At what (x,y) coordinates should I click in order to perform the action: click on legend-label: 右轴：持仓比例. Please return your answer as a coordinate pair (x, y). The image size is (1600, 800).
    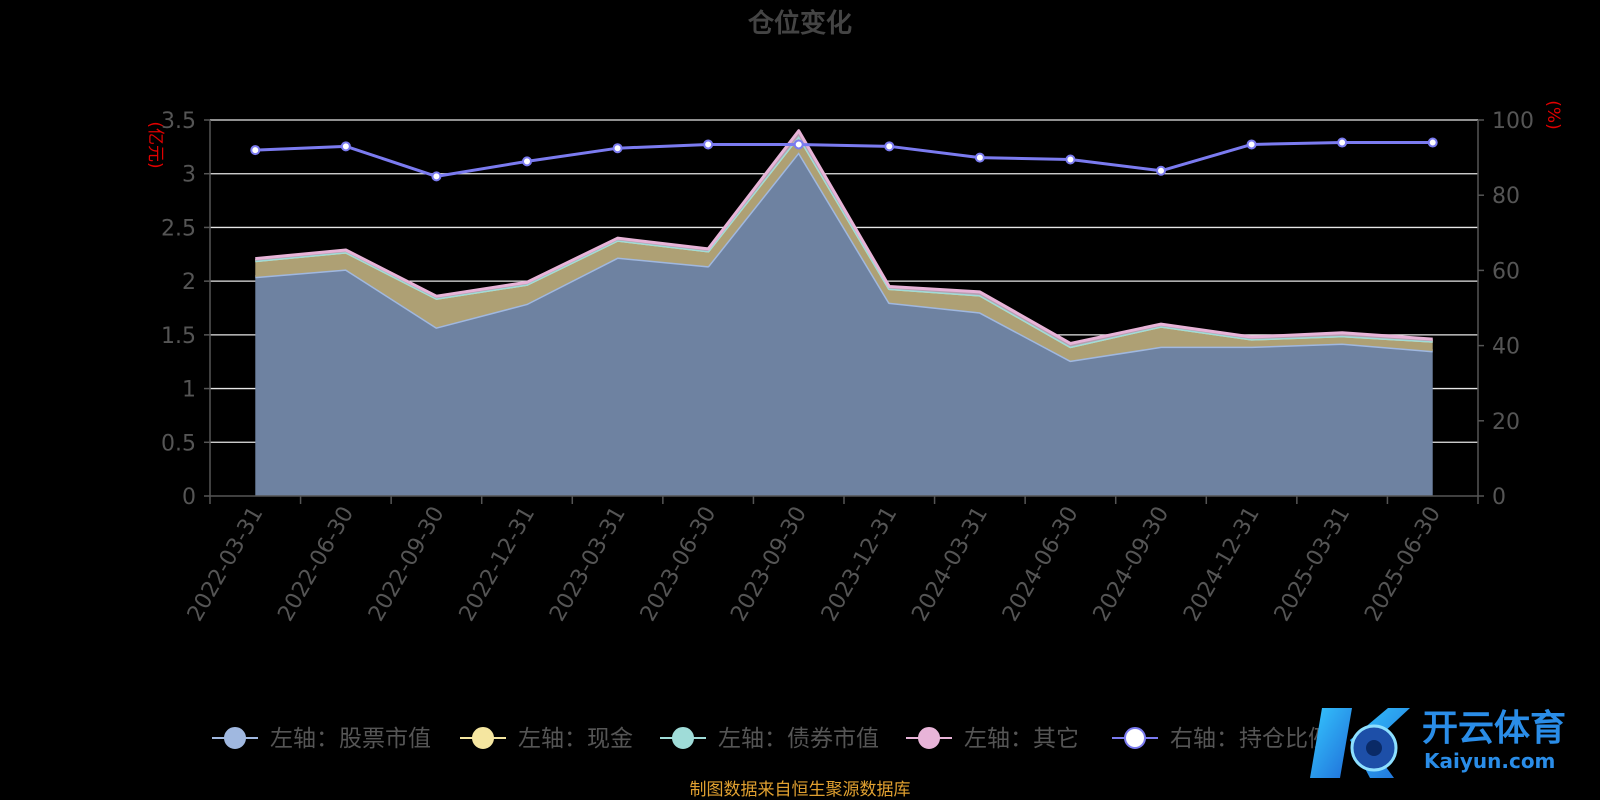
    Looking at the image, I should click on (1250, 739).